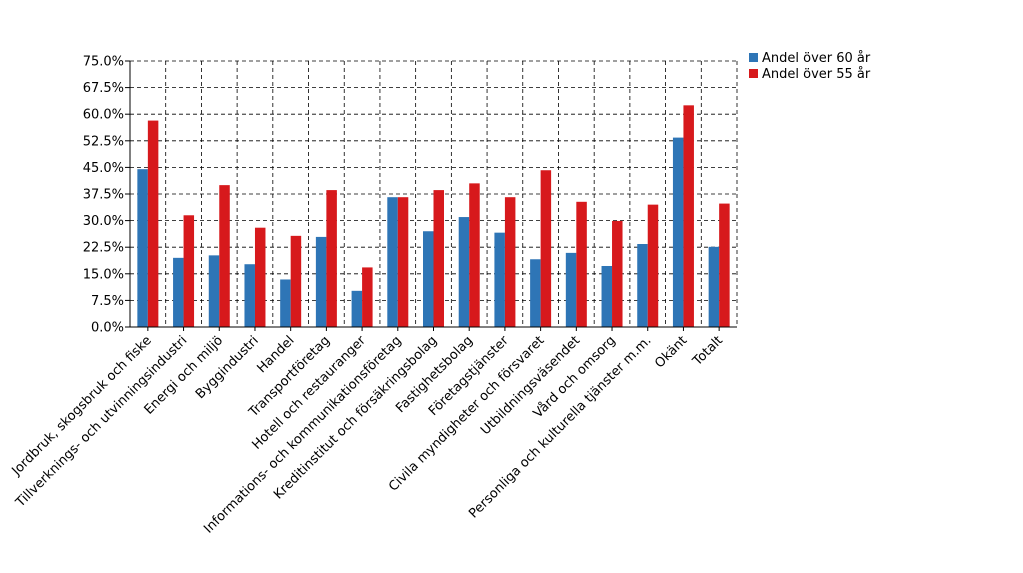 The image size is (1023, 573). Describe the element at coordinates (103, 168) in the screenshot. I see `y-tick-label: 45.0%` at that location.